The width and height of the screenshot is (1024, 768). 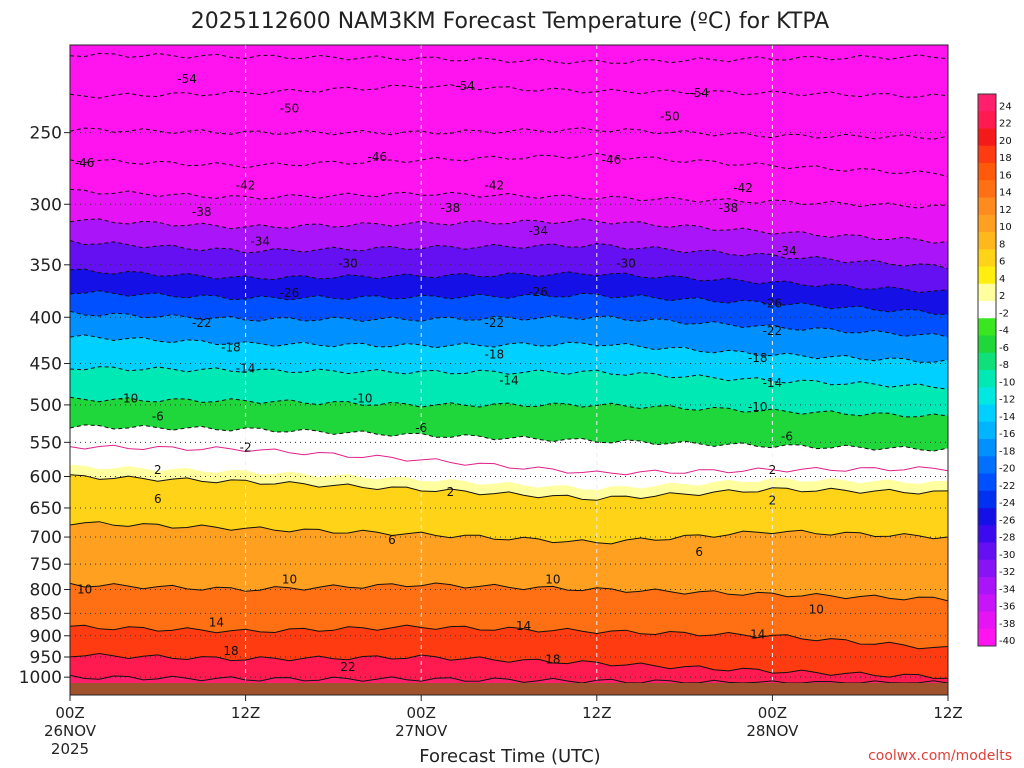 I want to click on y-tick-label: 600, so click(x=46, y=478).